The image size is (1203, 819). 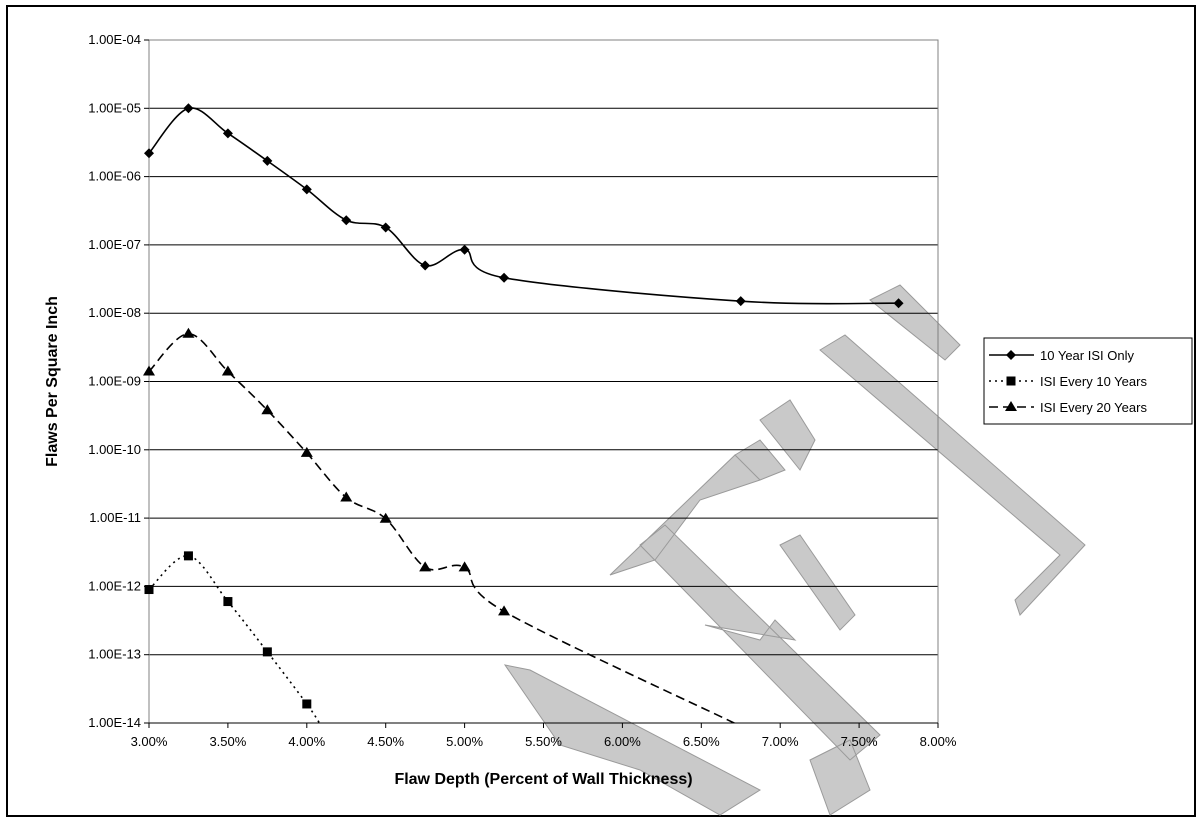 What do you see at coordinates (701, 741) in the screenshot?
I see `x-tick-label: 6.50%` at bounding box center [701, 741].